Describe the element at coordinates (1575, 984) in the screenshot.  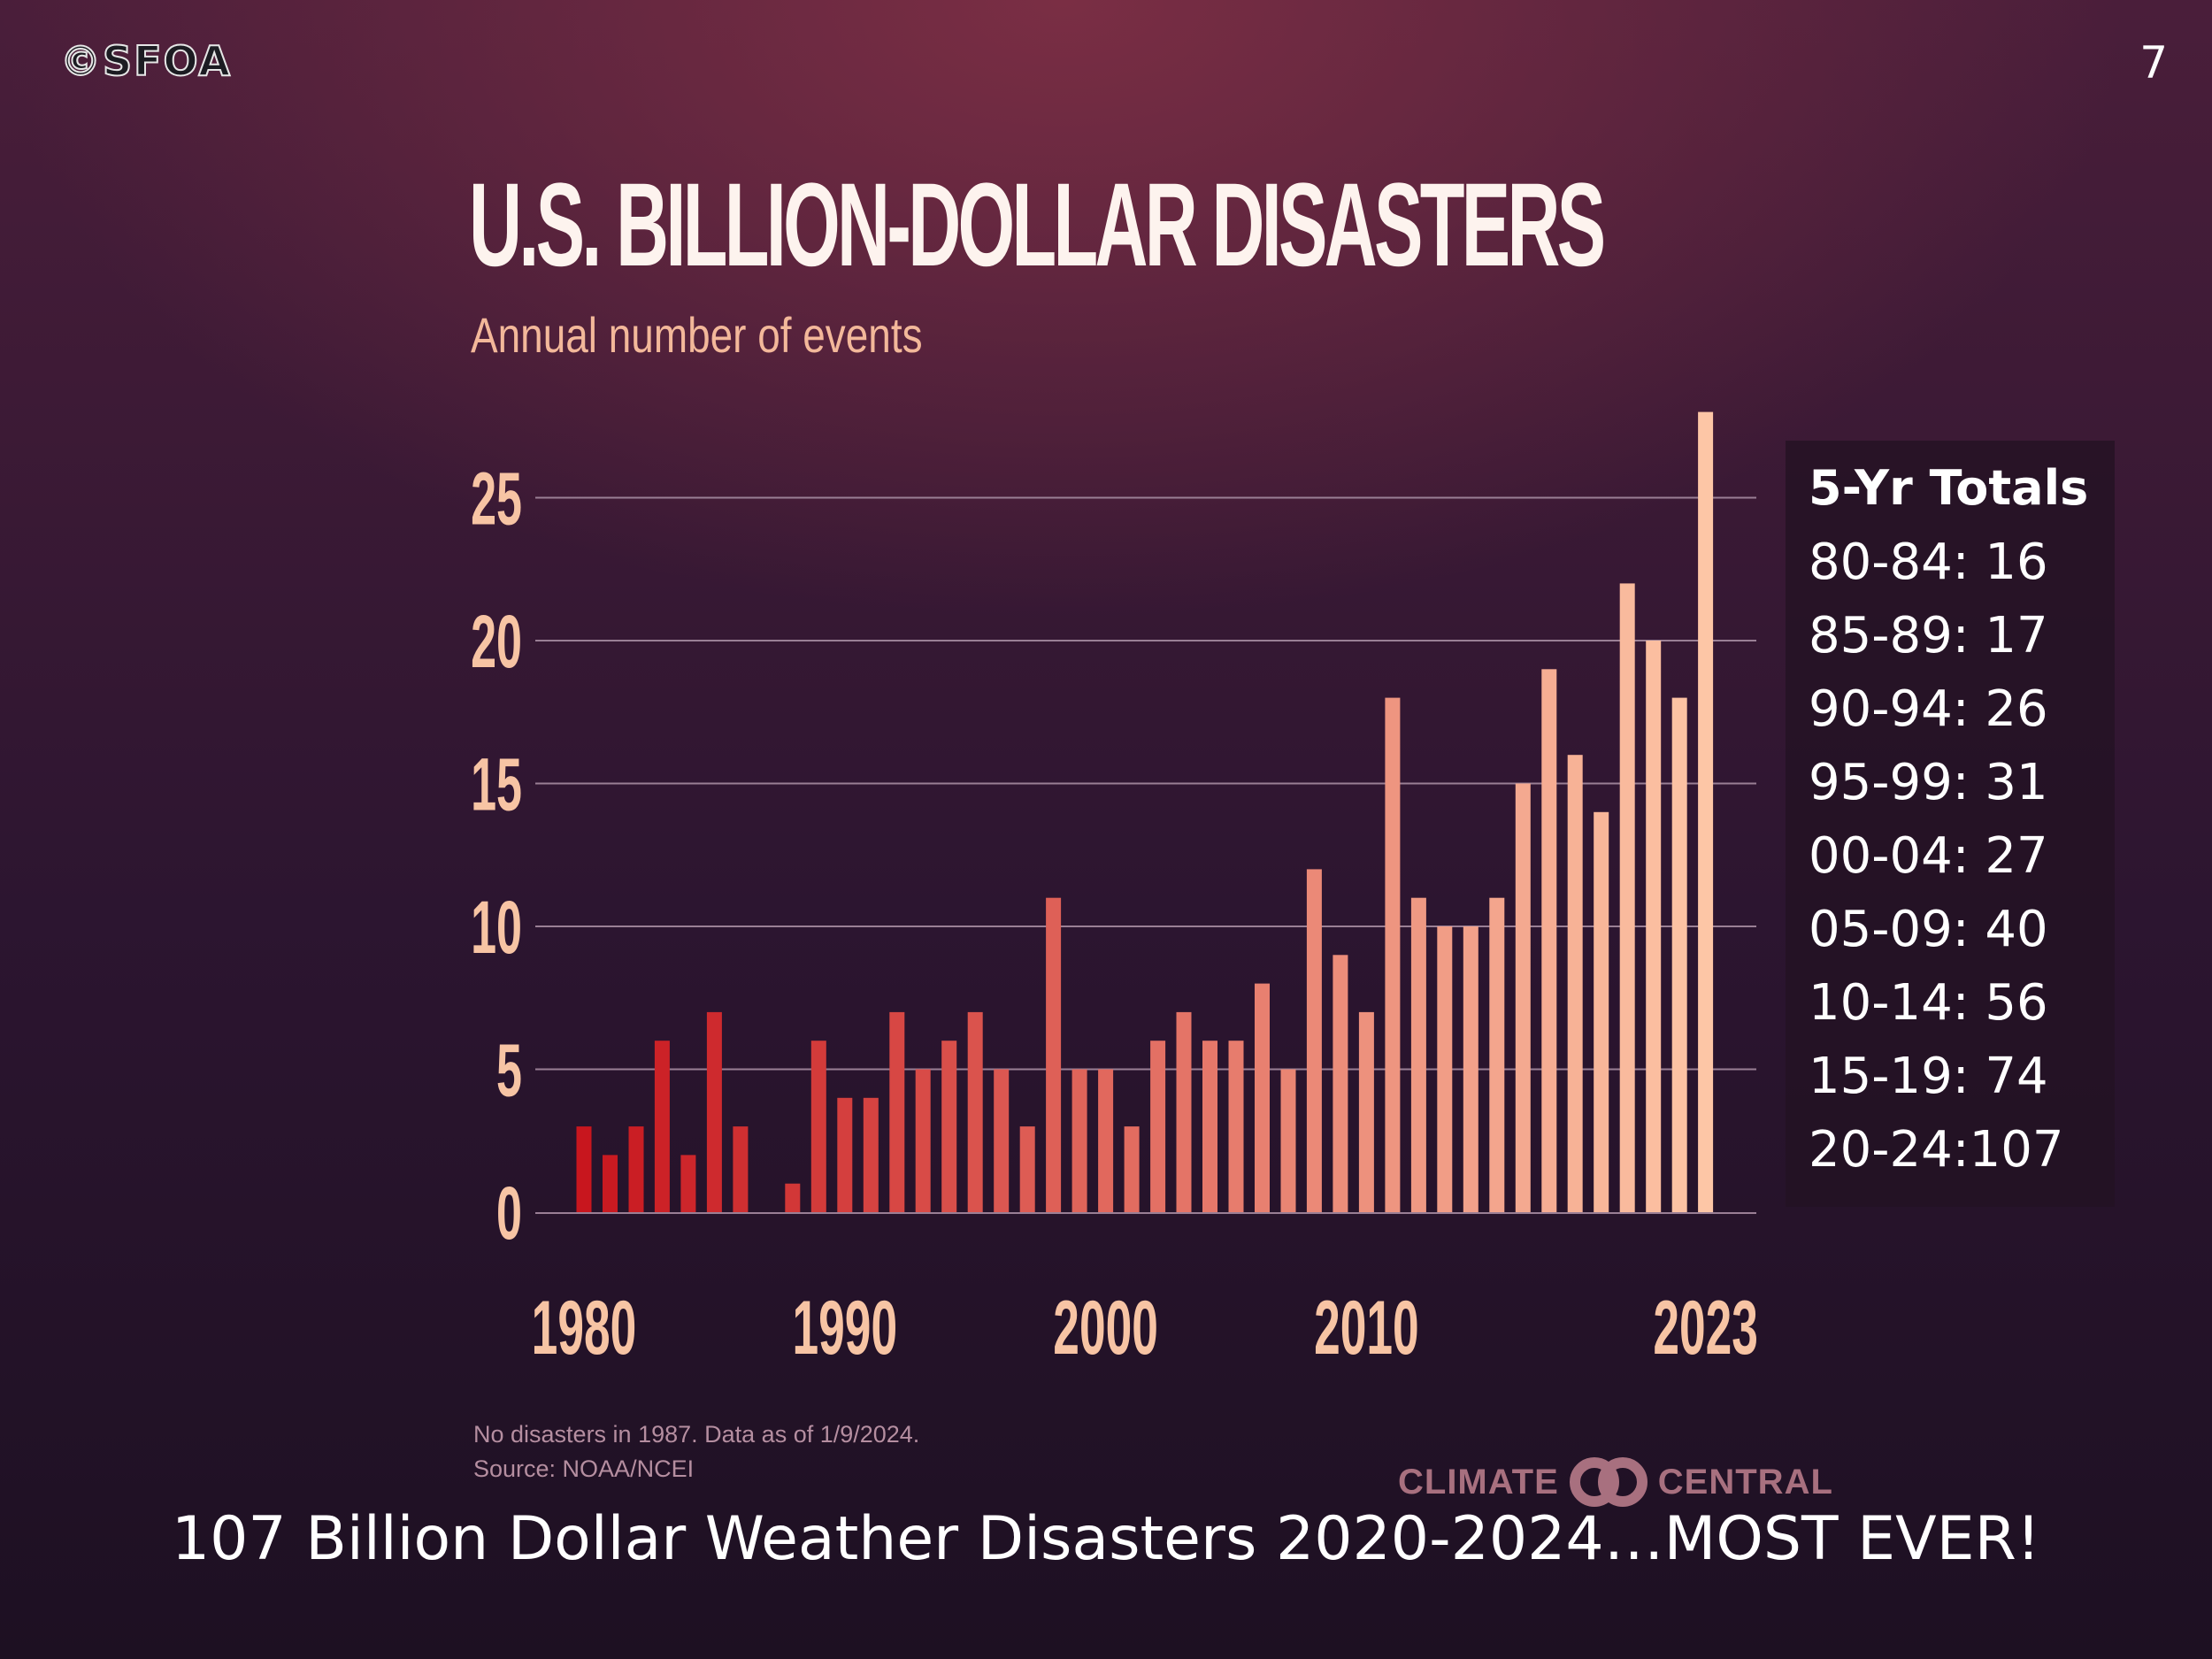
I see `bar-2018` at that location.